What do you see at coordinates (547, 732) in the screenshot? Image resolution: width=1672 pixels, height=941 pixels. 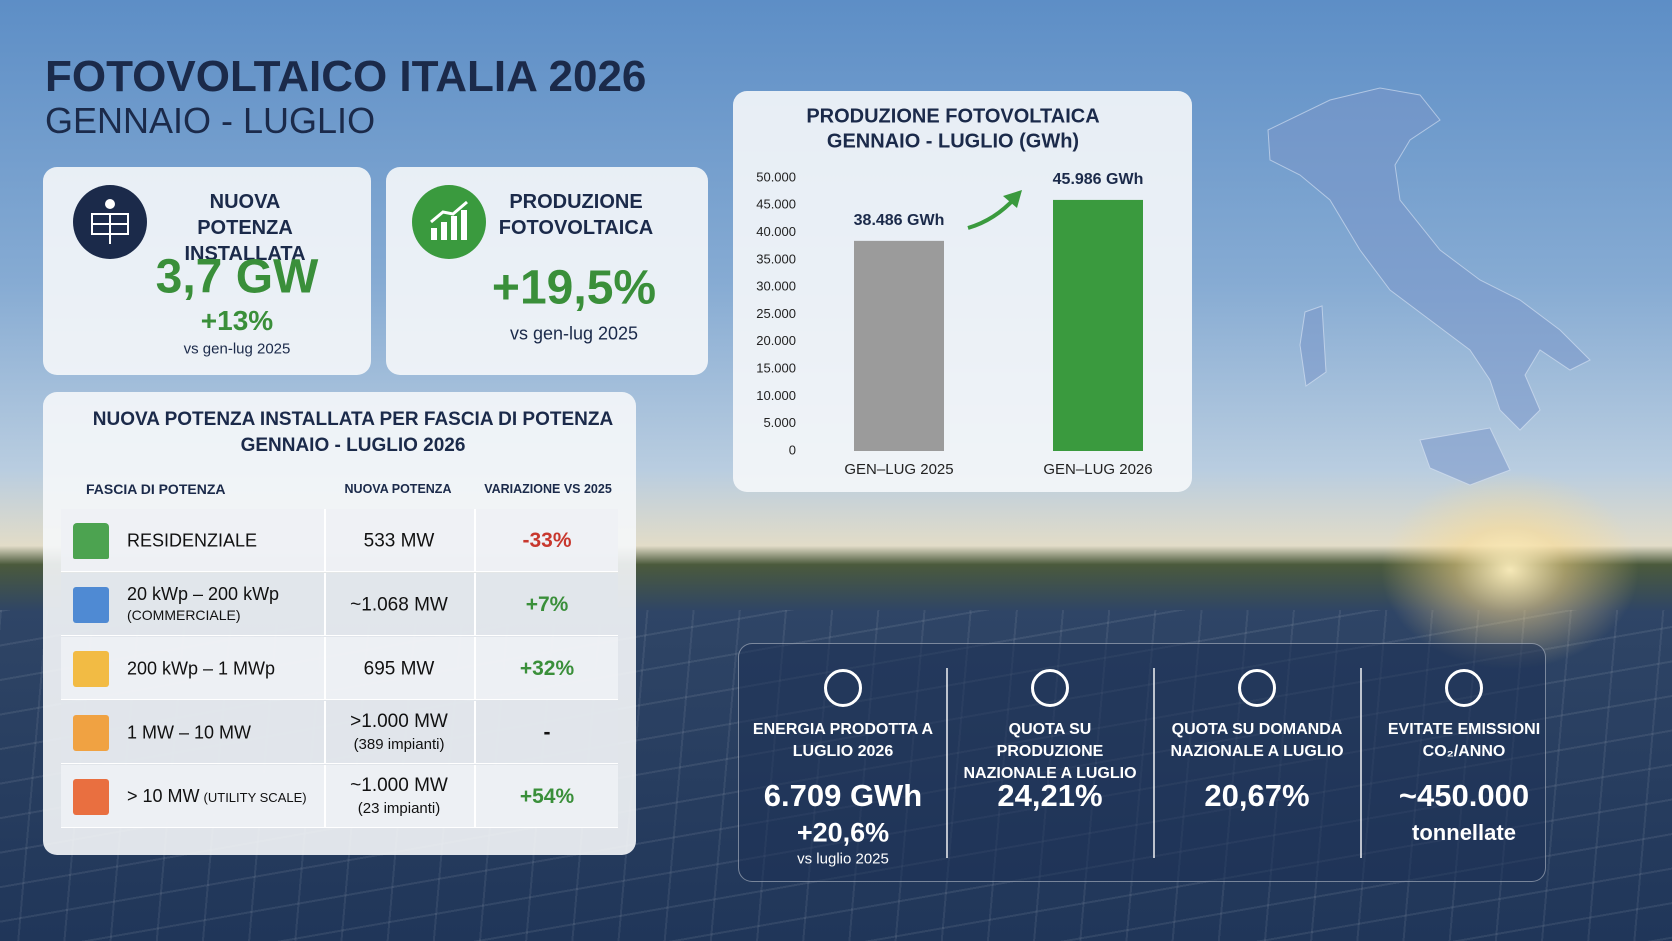 I see `change-cell: -` at bounding box center [547, 732].